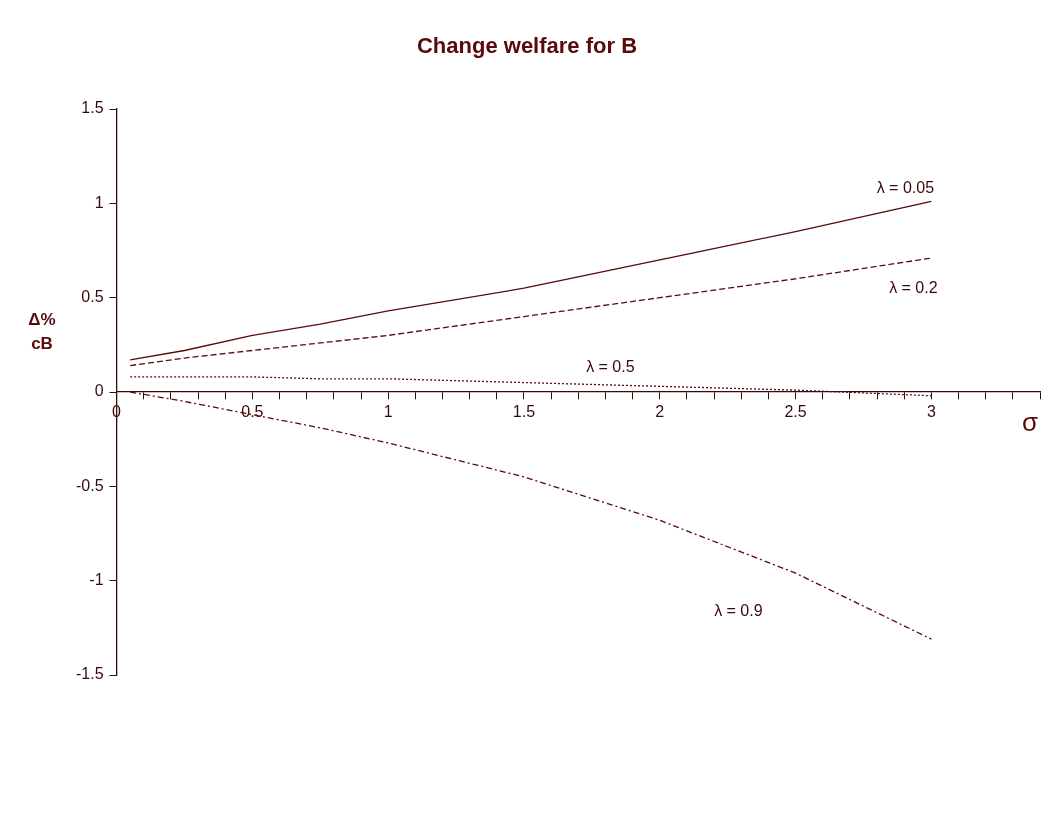 The height and width of the screenshot is (822, 1060). Describe the element at coordinates (931, 412) in the screenshot. I see `x-tick-label: 3` at that location.